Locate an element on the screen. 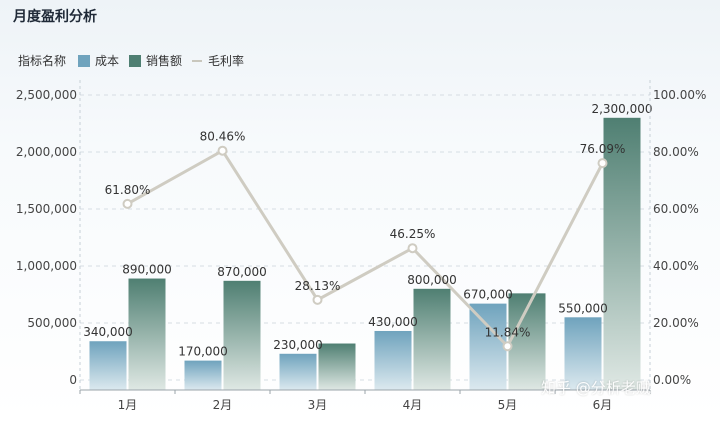  legend: 指标名称 成本 销售额 毛利率 is located at coordinates (136, 60).